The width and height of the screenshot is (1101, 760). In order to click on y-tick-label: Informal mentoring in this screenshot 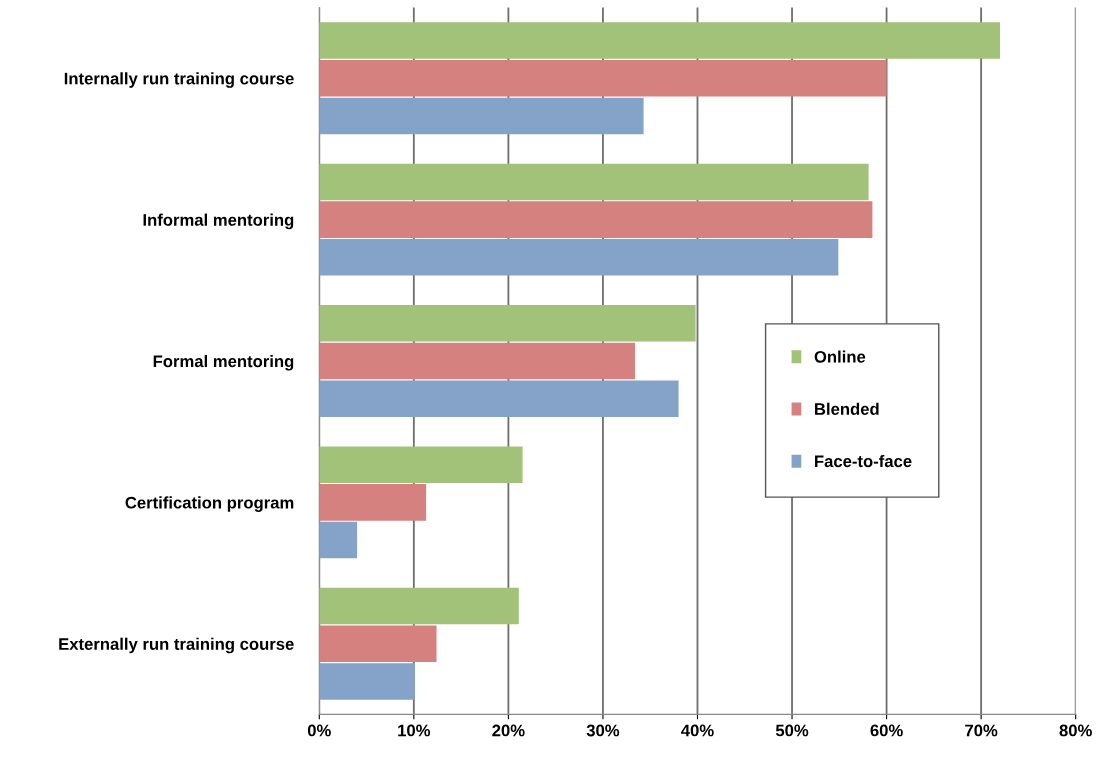, I will do `click(218, 221)`.